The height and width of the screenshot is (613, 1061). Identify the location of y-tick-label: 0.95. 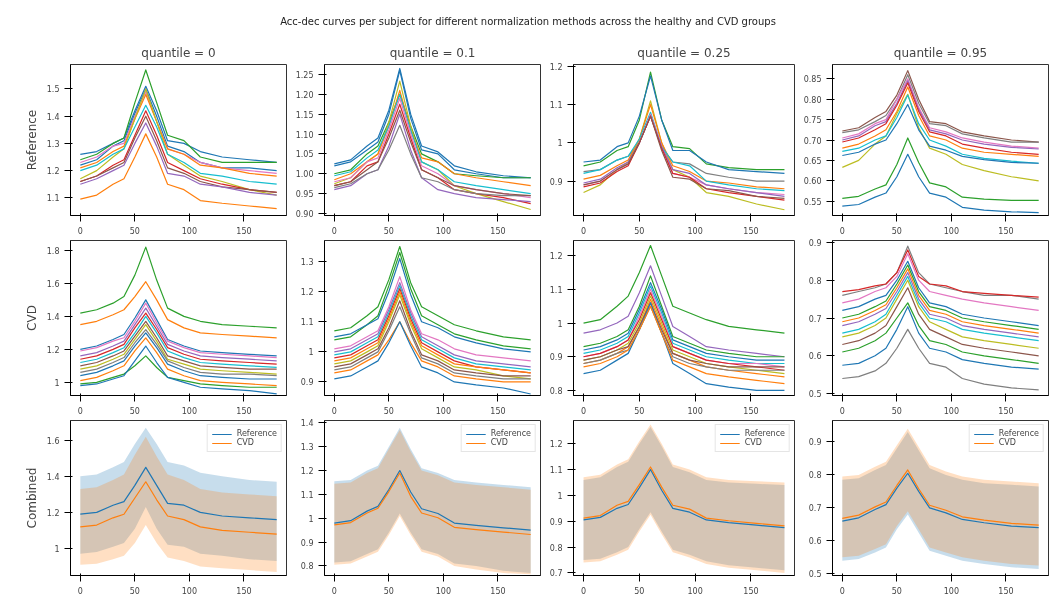
(304, 195).